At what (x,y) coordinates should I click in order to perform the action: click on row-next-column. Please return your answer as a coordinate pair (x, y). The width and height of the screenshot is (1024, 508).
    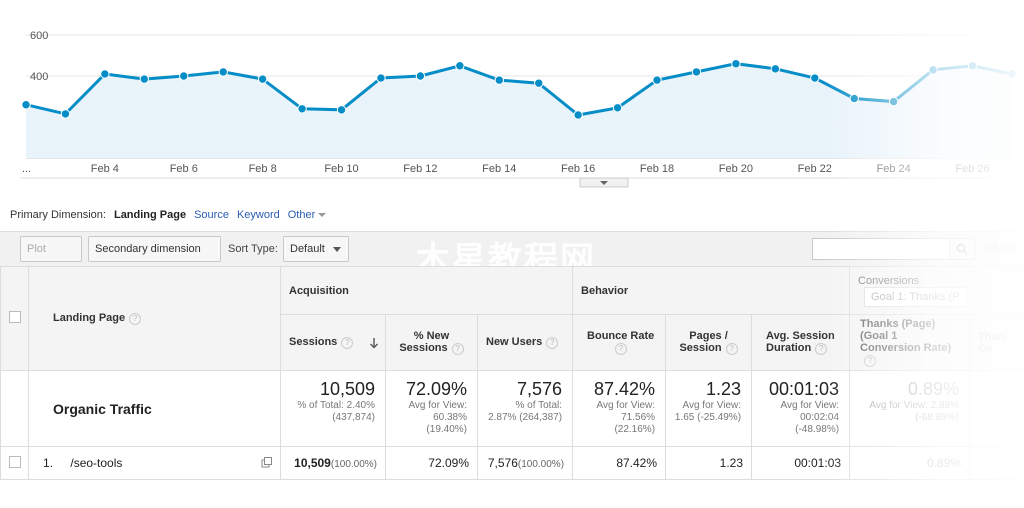
    Looking at the image, I should click on (996, 463).